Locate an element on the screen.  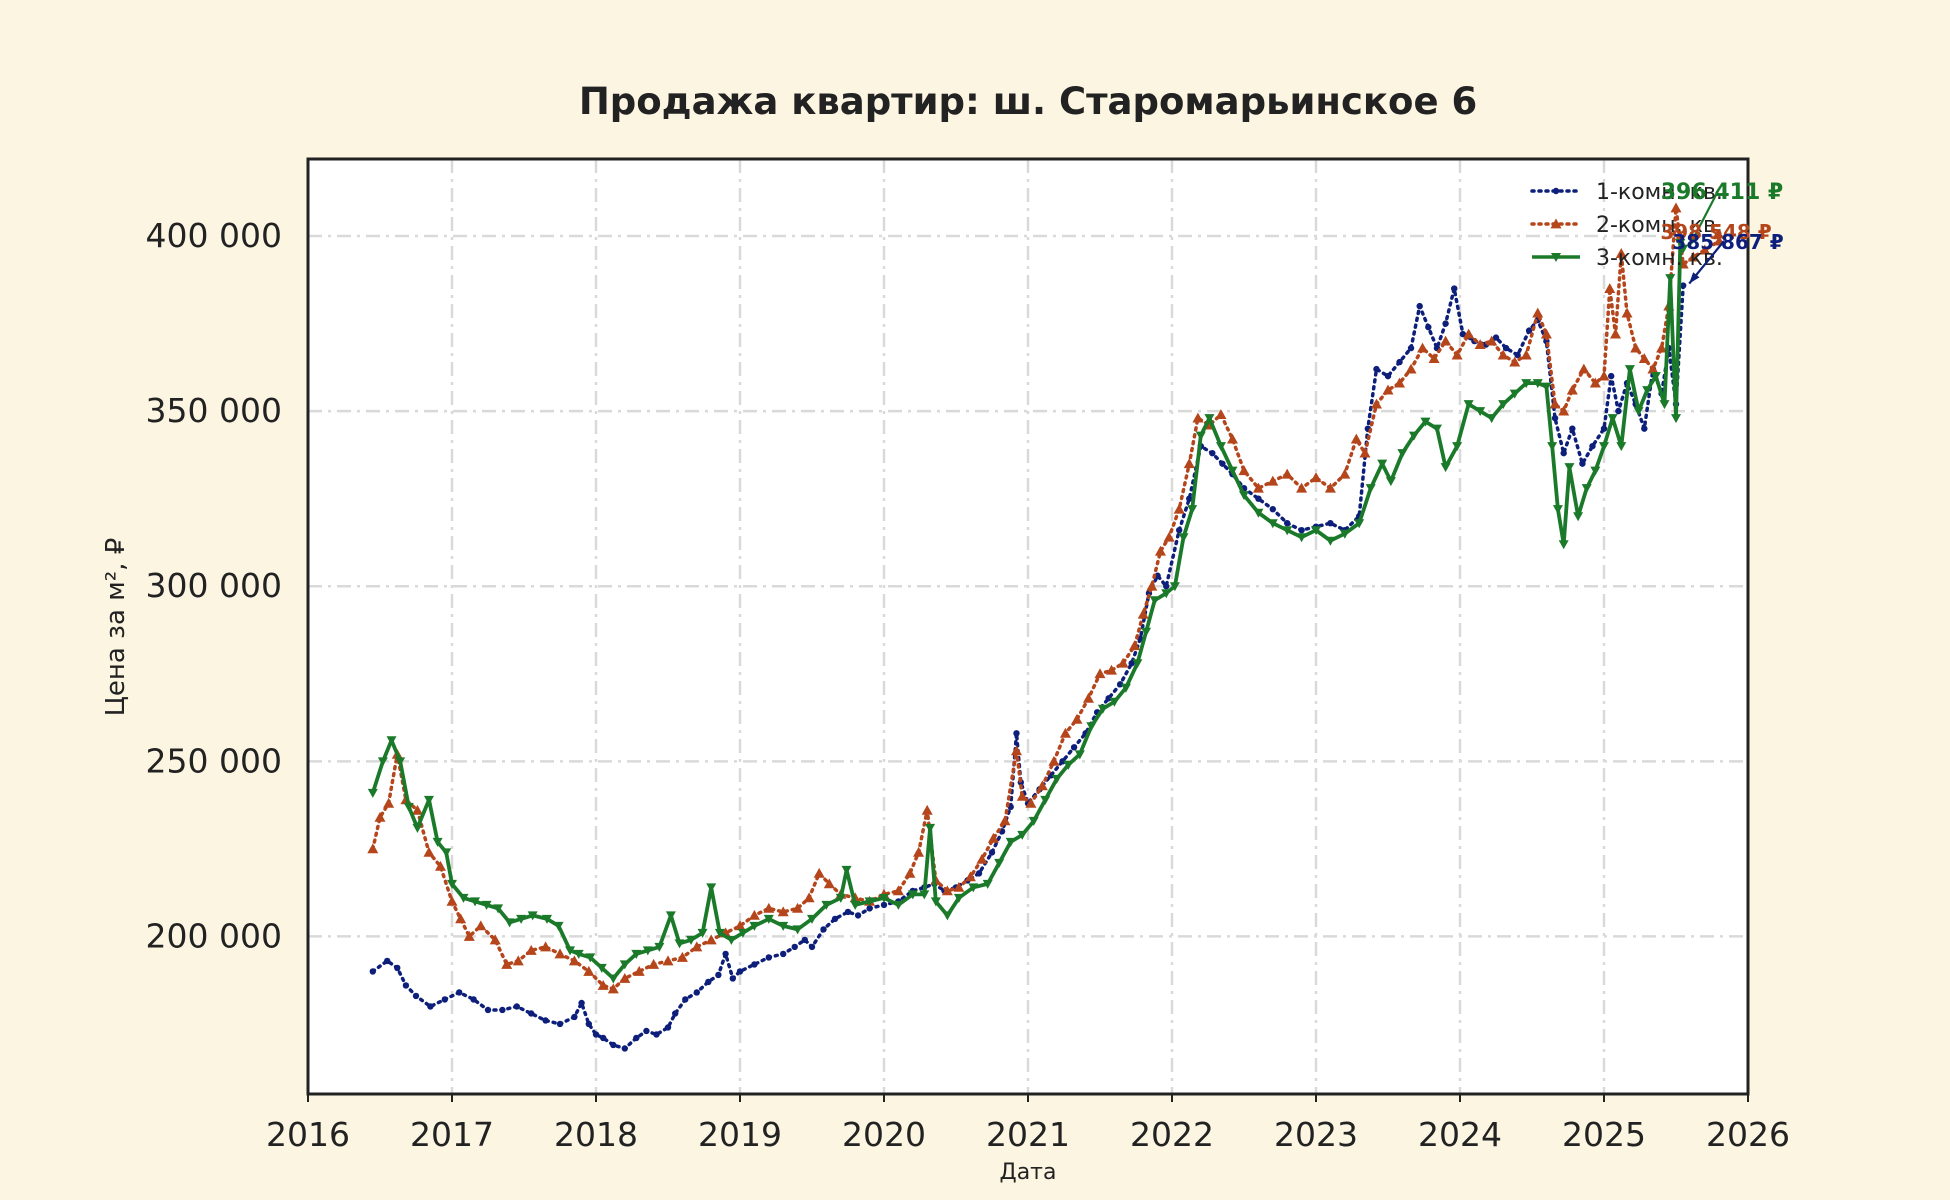
annotation-1: 396 411 ₽ is located at coordinates (1722, 214).